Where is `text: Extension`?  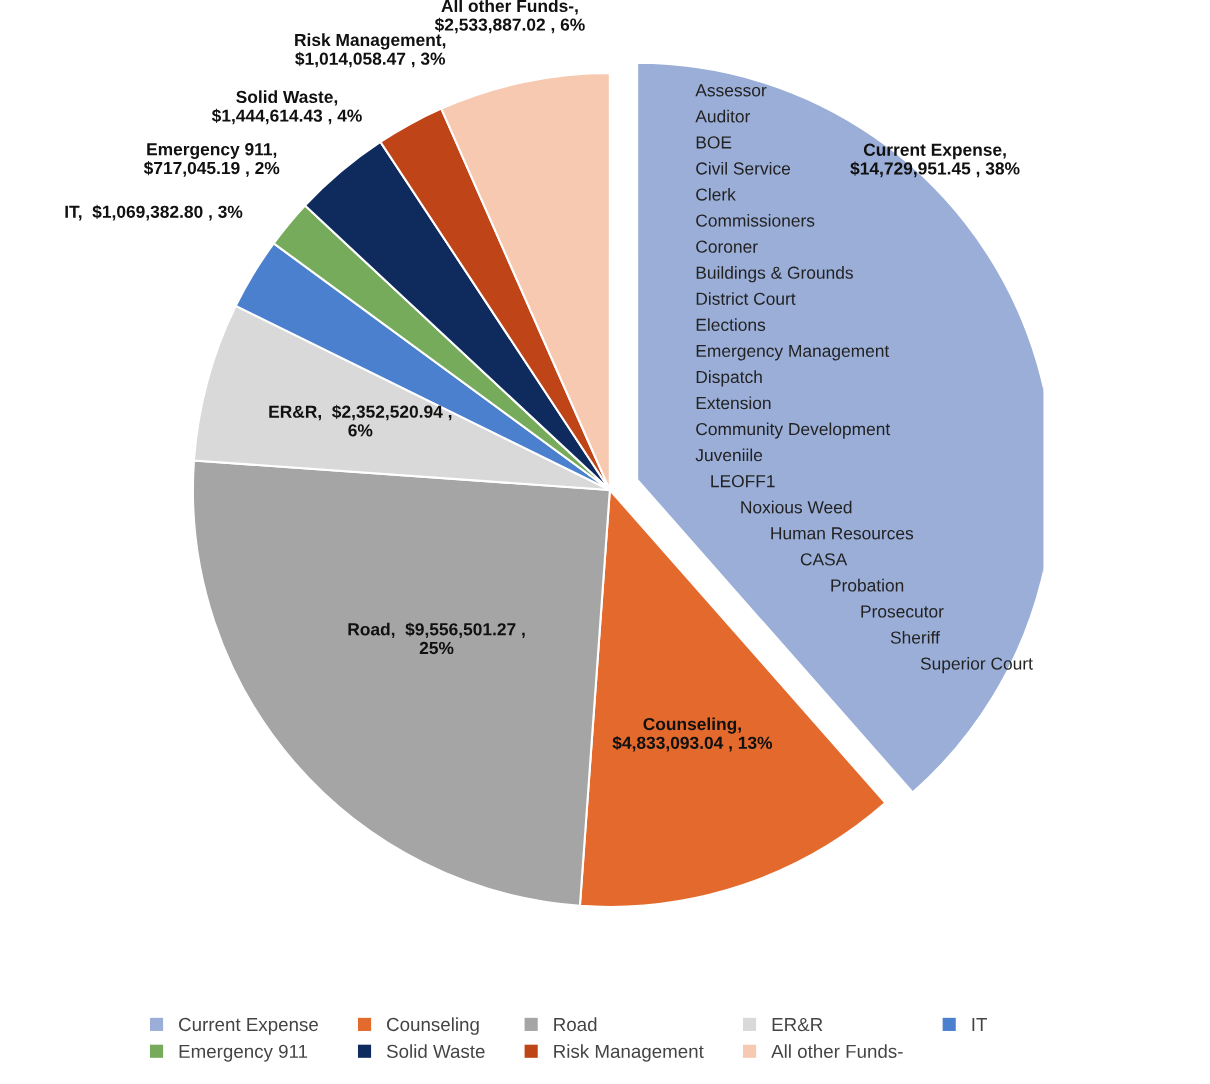
text: Extension is located at coordinates (733, 403).